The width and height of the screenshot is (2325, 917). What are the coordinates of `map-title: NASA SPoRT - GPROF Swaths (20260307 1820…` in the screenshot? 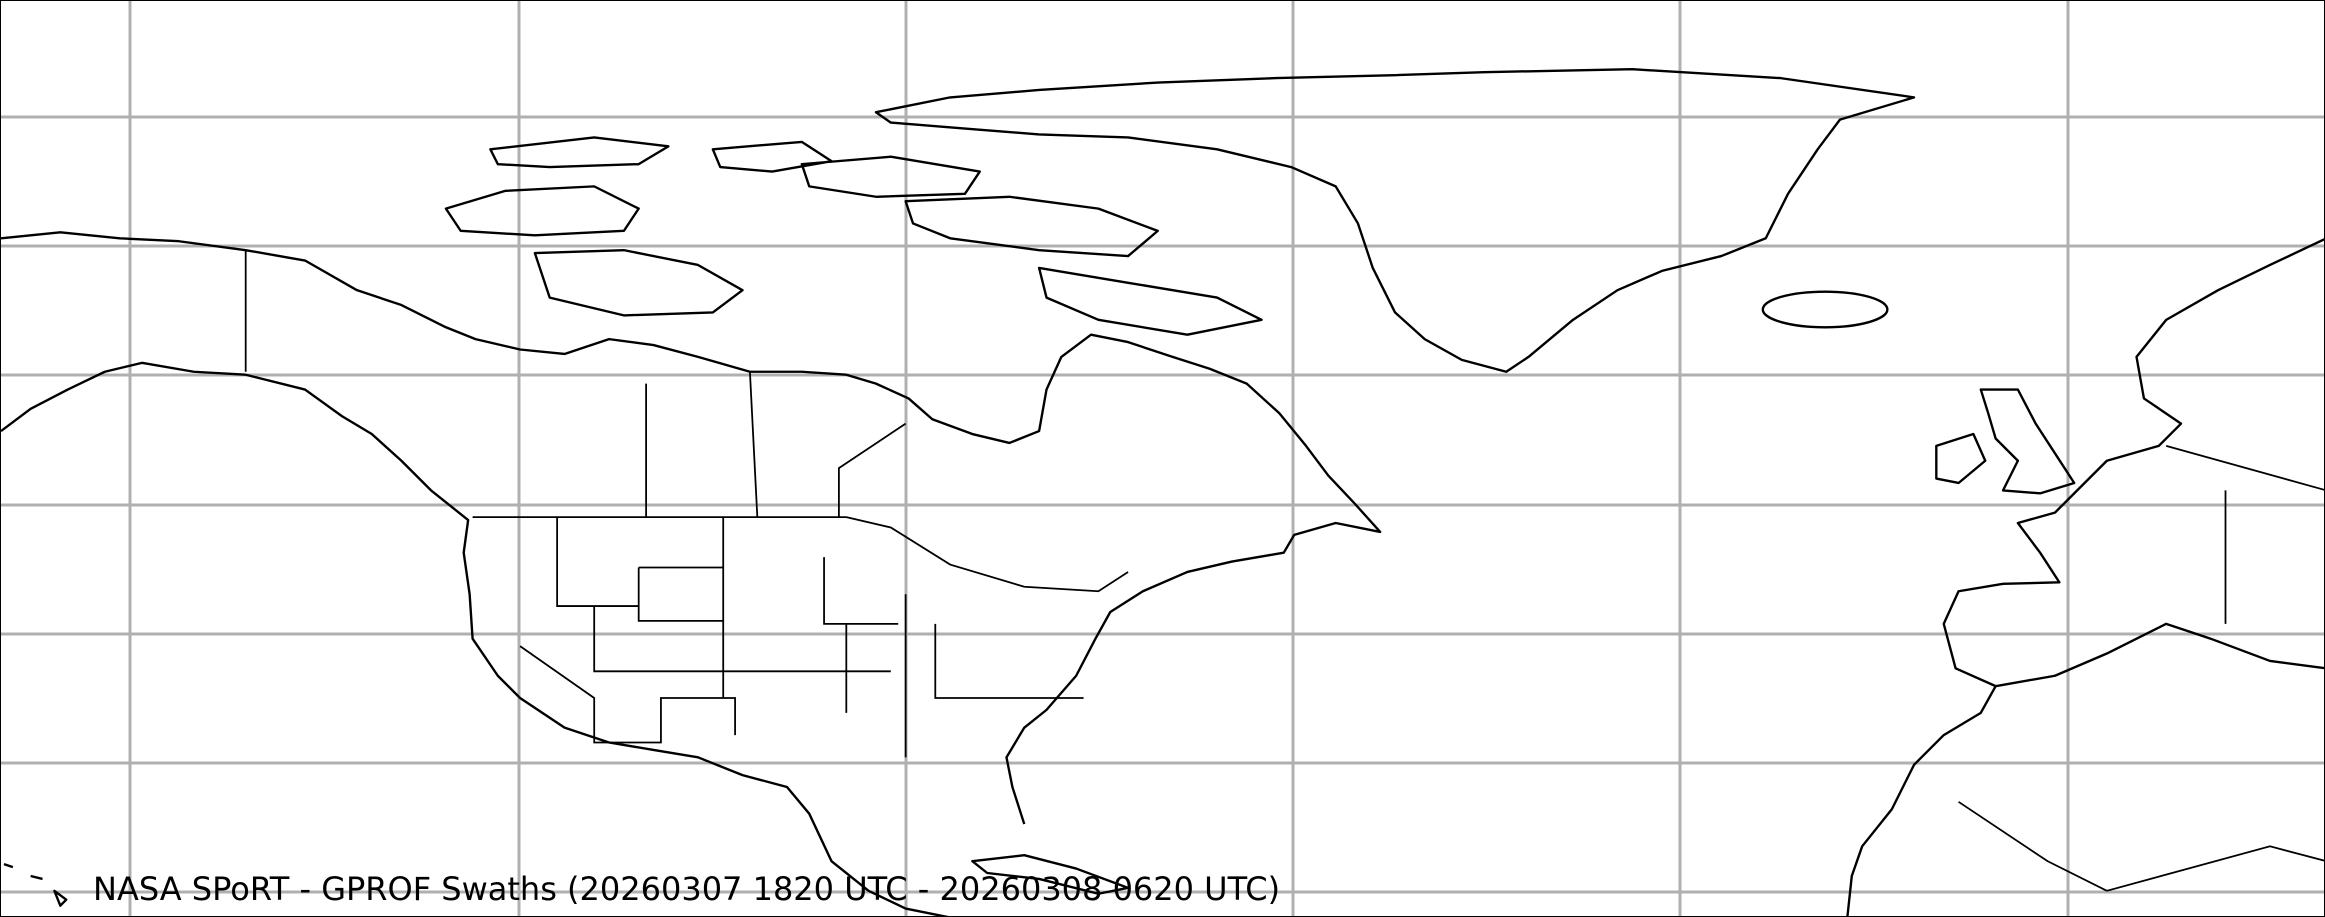 It's located at (687, 889).